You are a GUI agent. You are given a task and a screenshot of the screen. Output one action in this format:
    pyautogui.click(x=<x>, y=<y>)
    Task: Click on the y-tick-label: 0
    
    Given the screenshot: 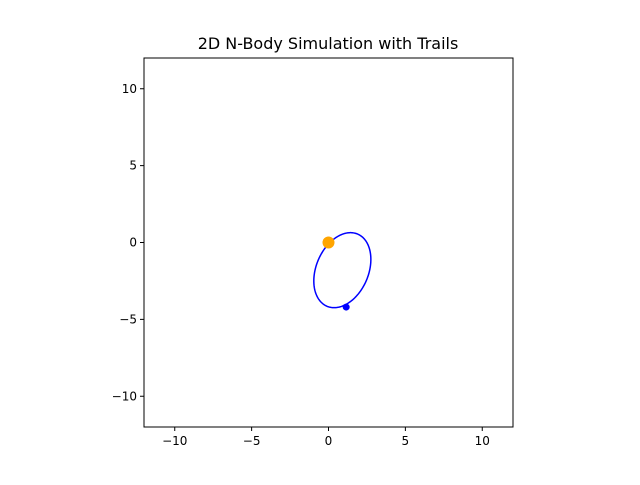 What is the action you would take?
    pyautogui.click(x=133, y=243)
    